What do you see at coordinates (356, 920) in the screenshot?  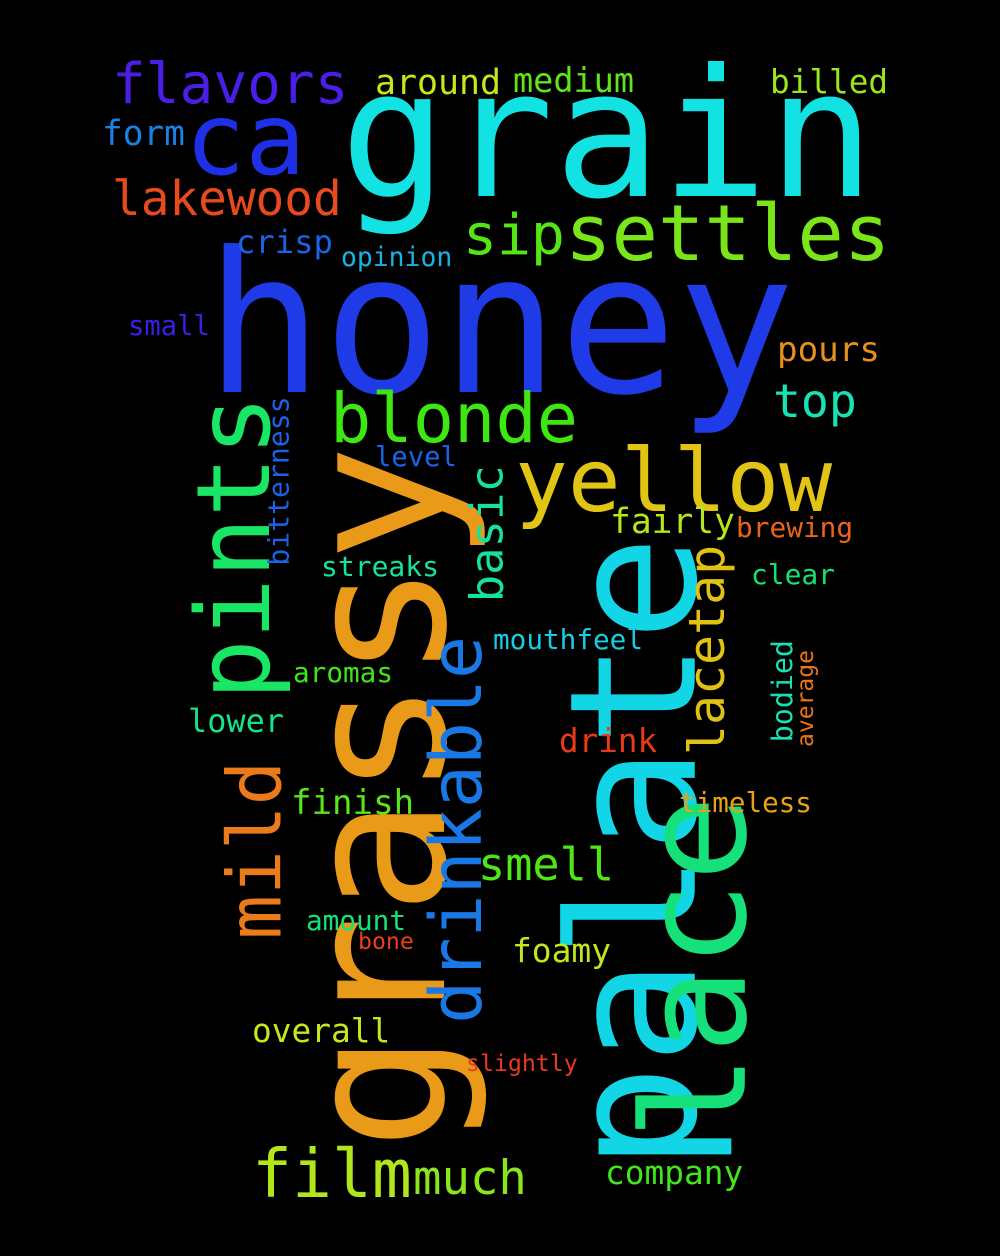 I see `word-amount: amount` at bounding box center [356, 920].